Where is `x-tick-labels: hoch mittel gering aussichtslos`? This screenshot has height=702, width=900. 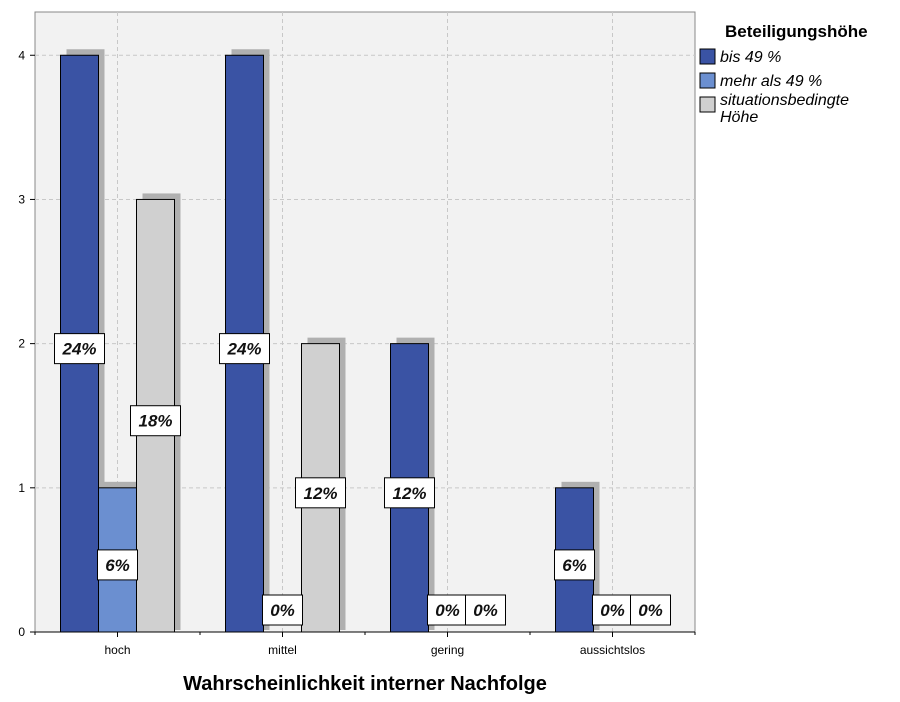
x-tick-labels: hoch mittel gering aussichtslos is located at coordinates (374, 650).